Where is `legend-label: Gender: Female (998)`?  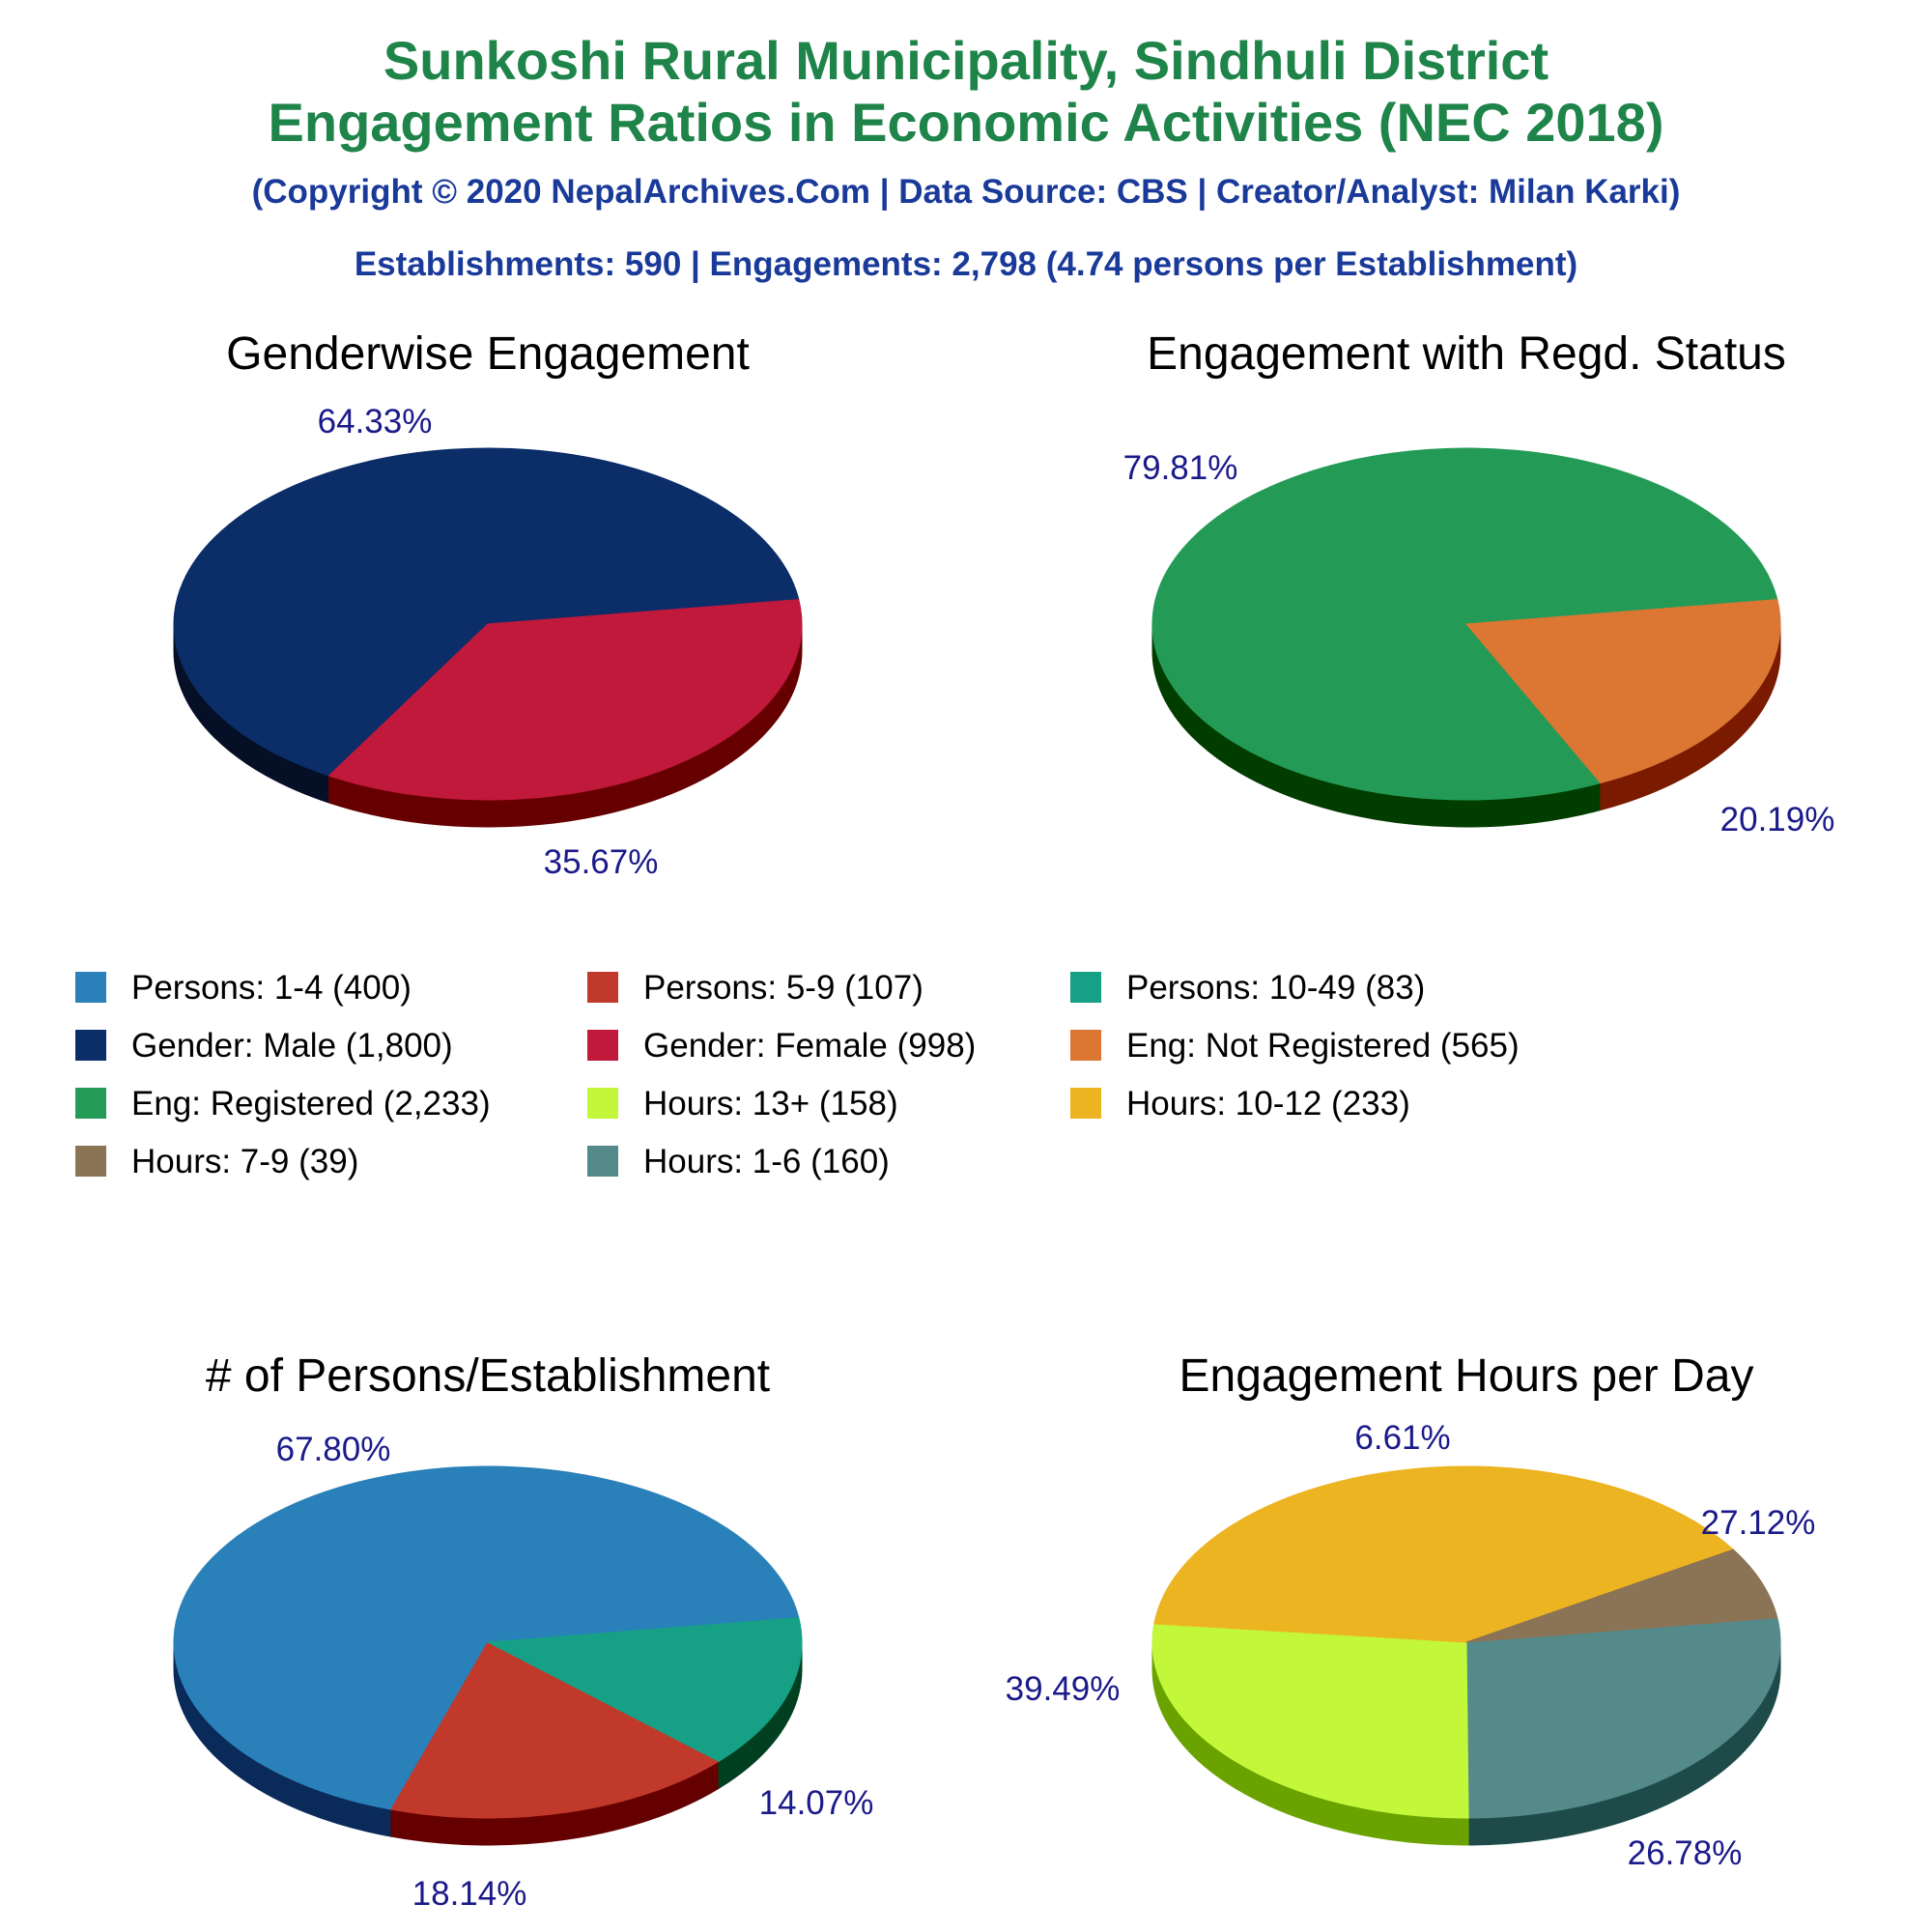 legend-label: Gender: Female (998) is located at coordinates (809, 1046).